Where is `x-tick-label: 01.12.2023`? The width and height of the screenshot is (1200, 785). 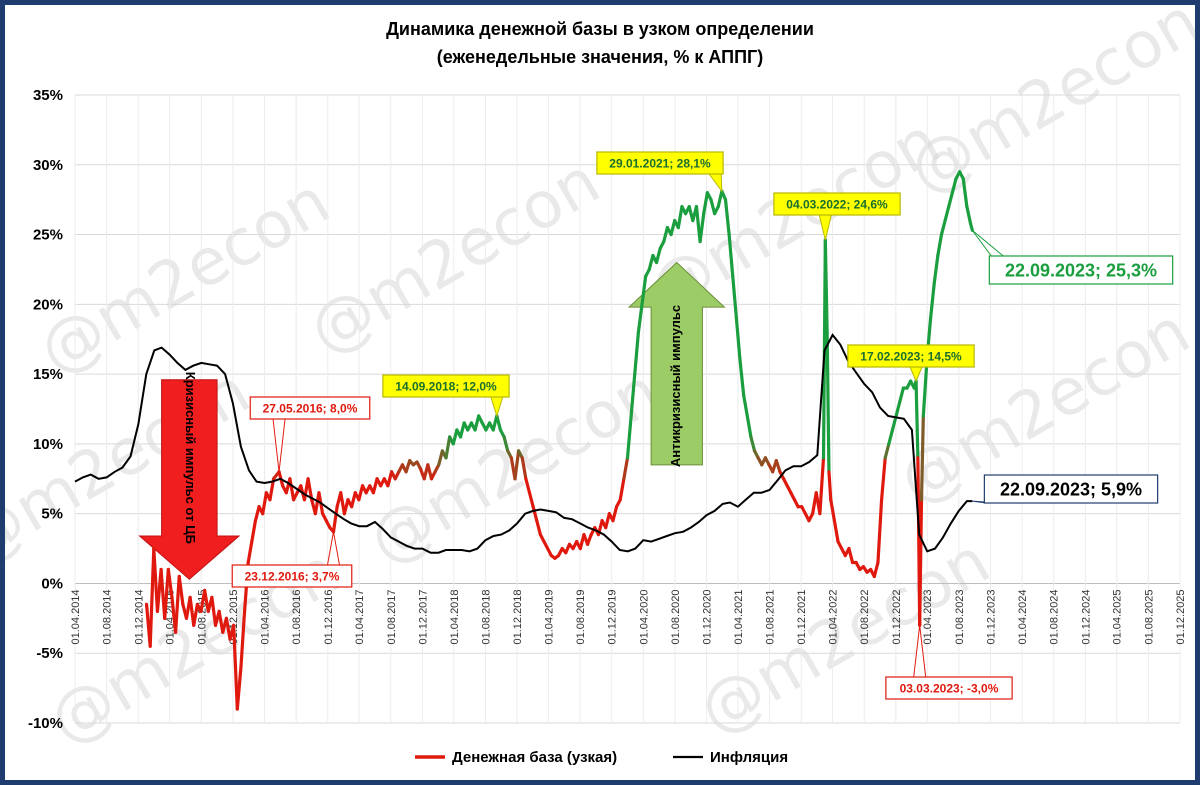
x-tick-label: 01.12.2023 is located at coordinates (991, 616).